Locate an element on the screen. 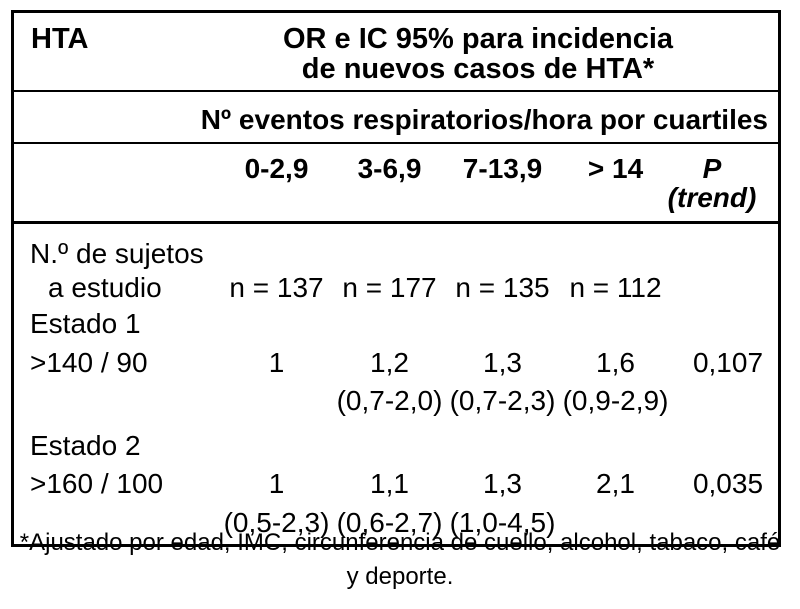  table-row-160-100-ci: (0,5-2,3) (0,6-2,7) (1,0-4,5) is located at coordinates (396, 522).